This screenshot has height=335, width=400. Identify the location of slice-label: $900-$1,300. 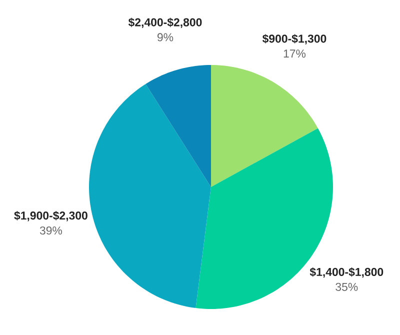
(294, 39).